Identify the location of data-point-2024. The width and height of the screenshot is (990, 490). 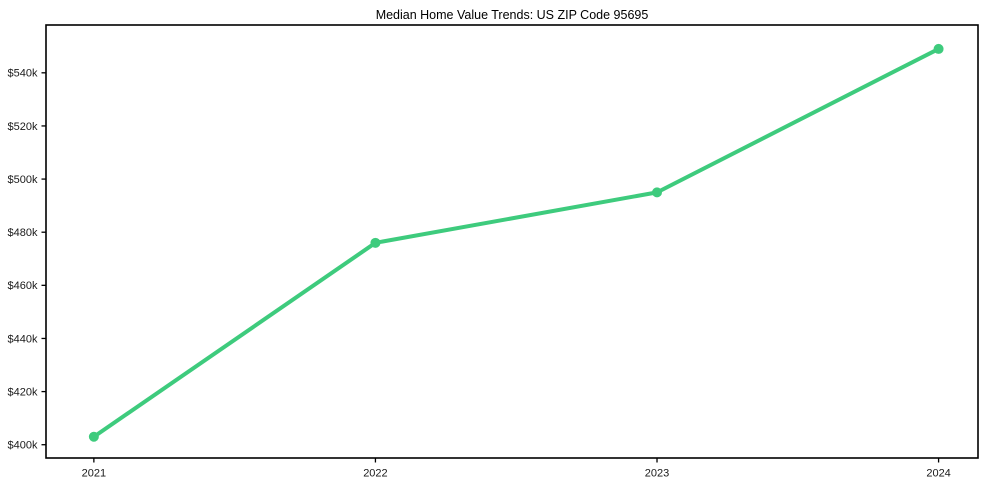
(938, 48).